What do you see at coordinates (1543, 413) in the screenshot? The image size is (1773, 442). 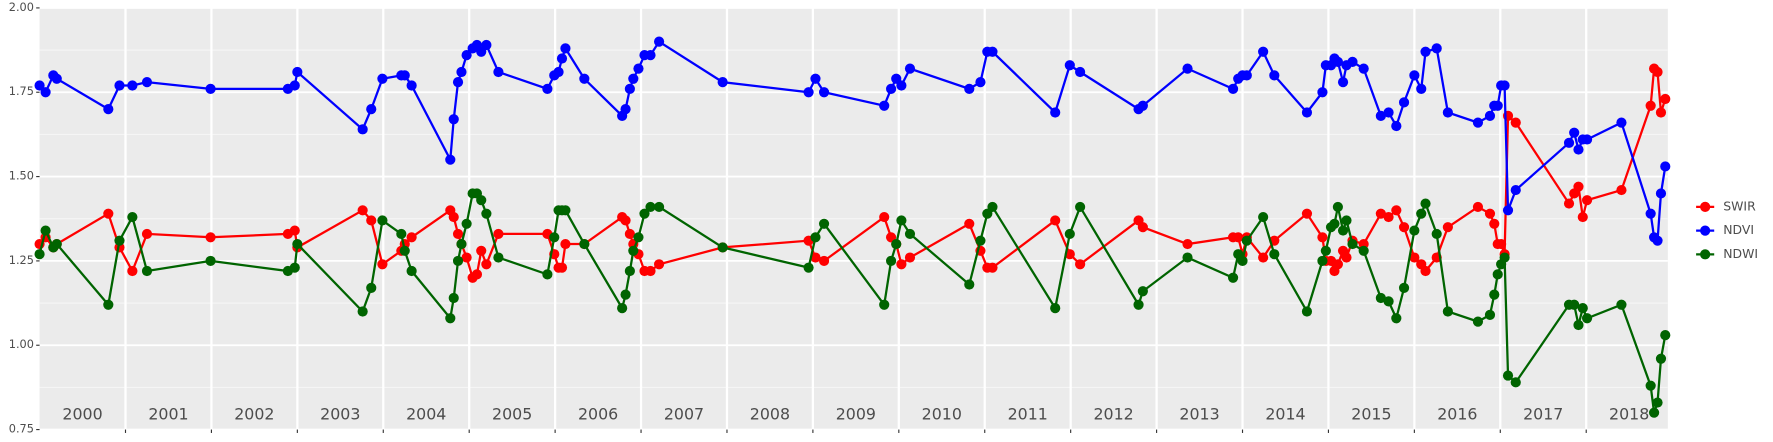 I see `year-label: 2017` at bounding box center [1543, 413].